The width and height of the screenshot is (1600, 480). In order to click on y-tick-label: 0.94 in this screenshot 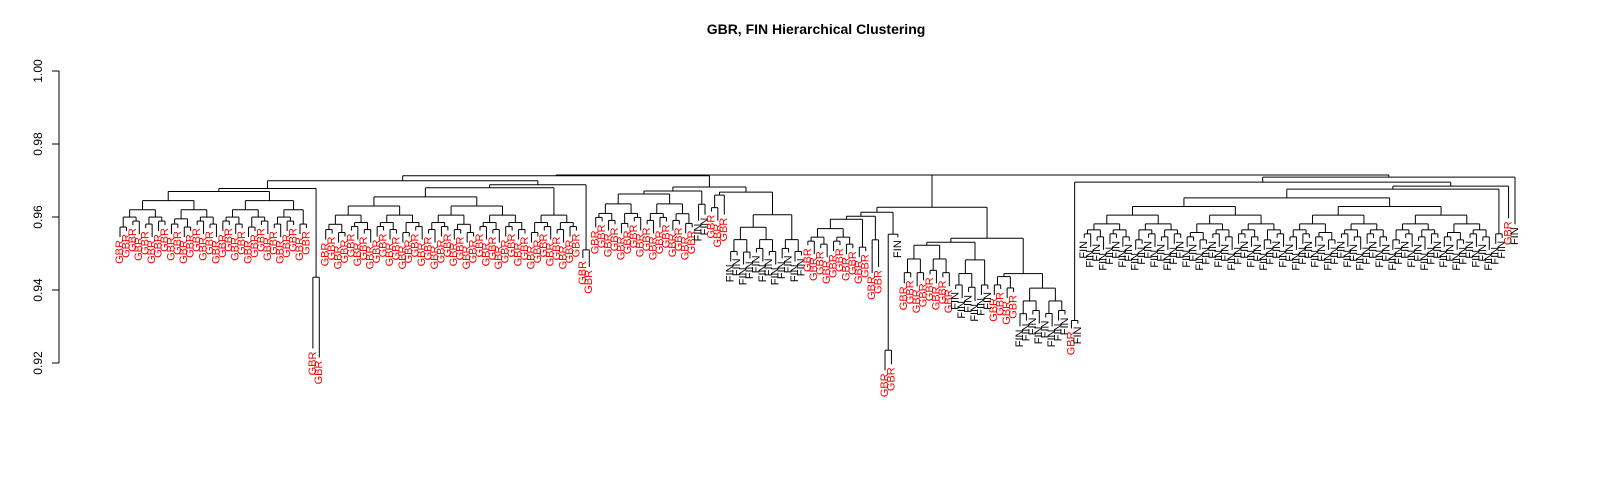, I will do `click(38, 290)`.